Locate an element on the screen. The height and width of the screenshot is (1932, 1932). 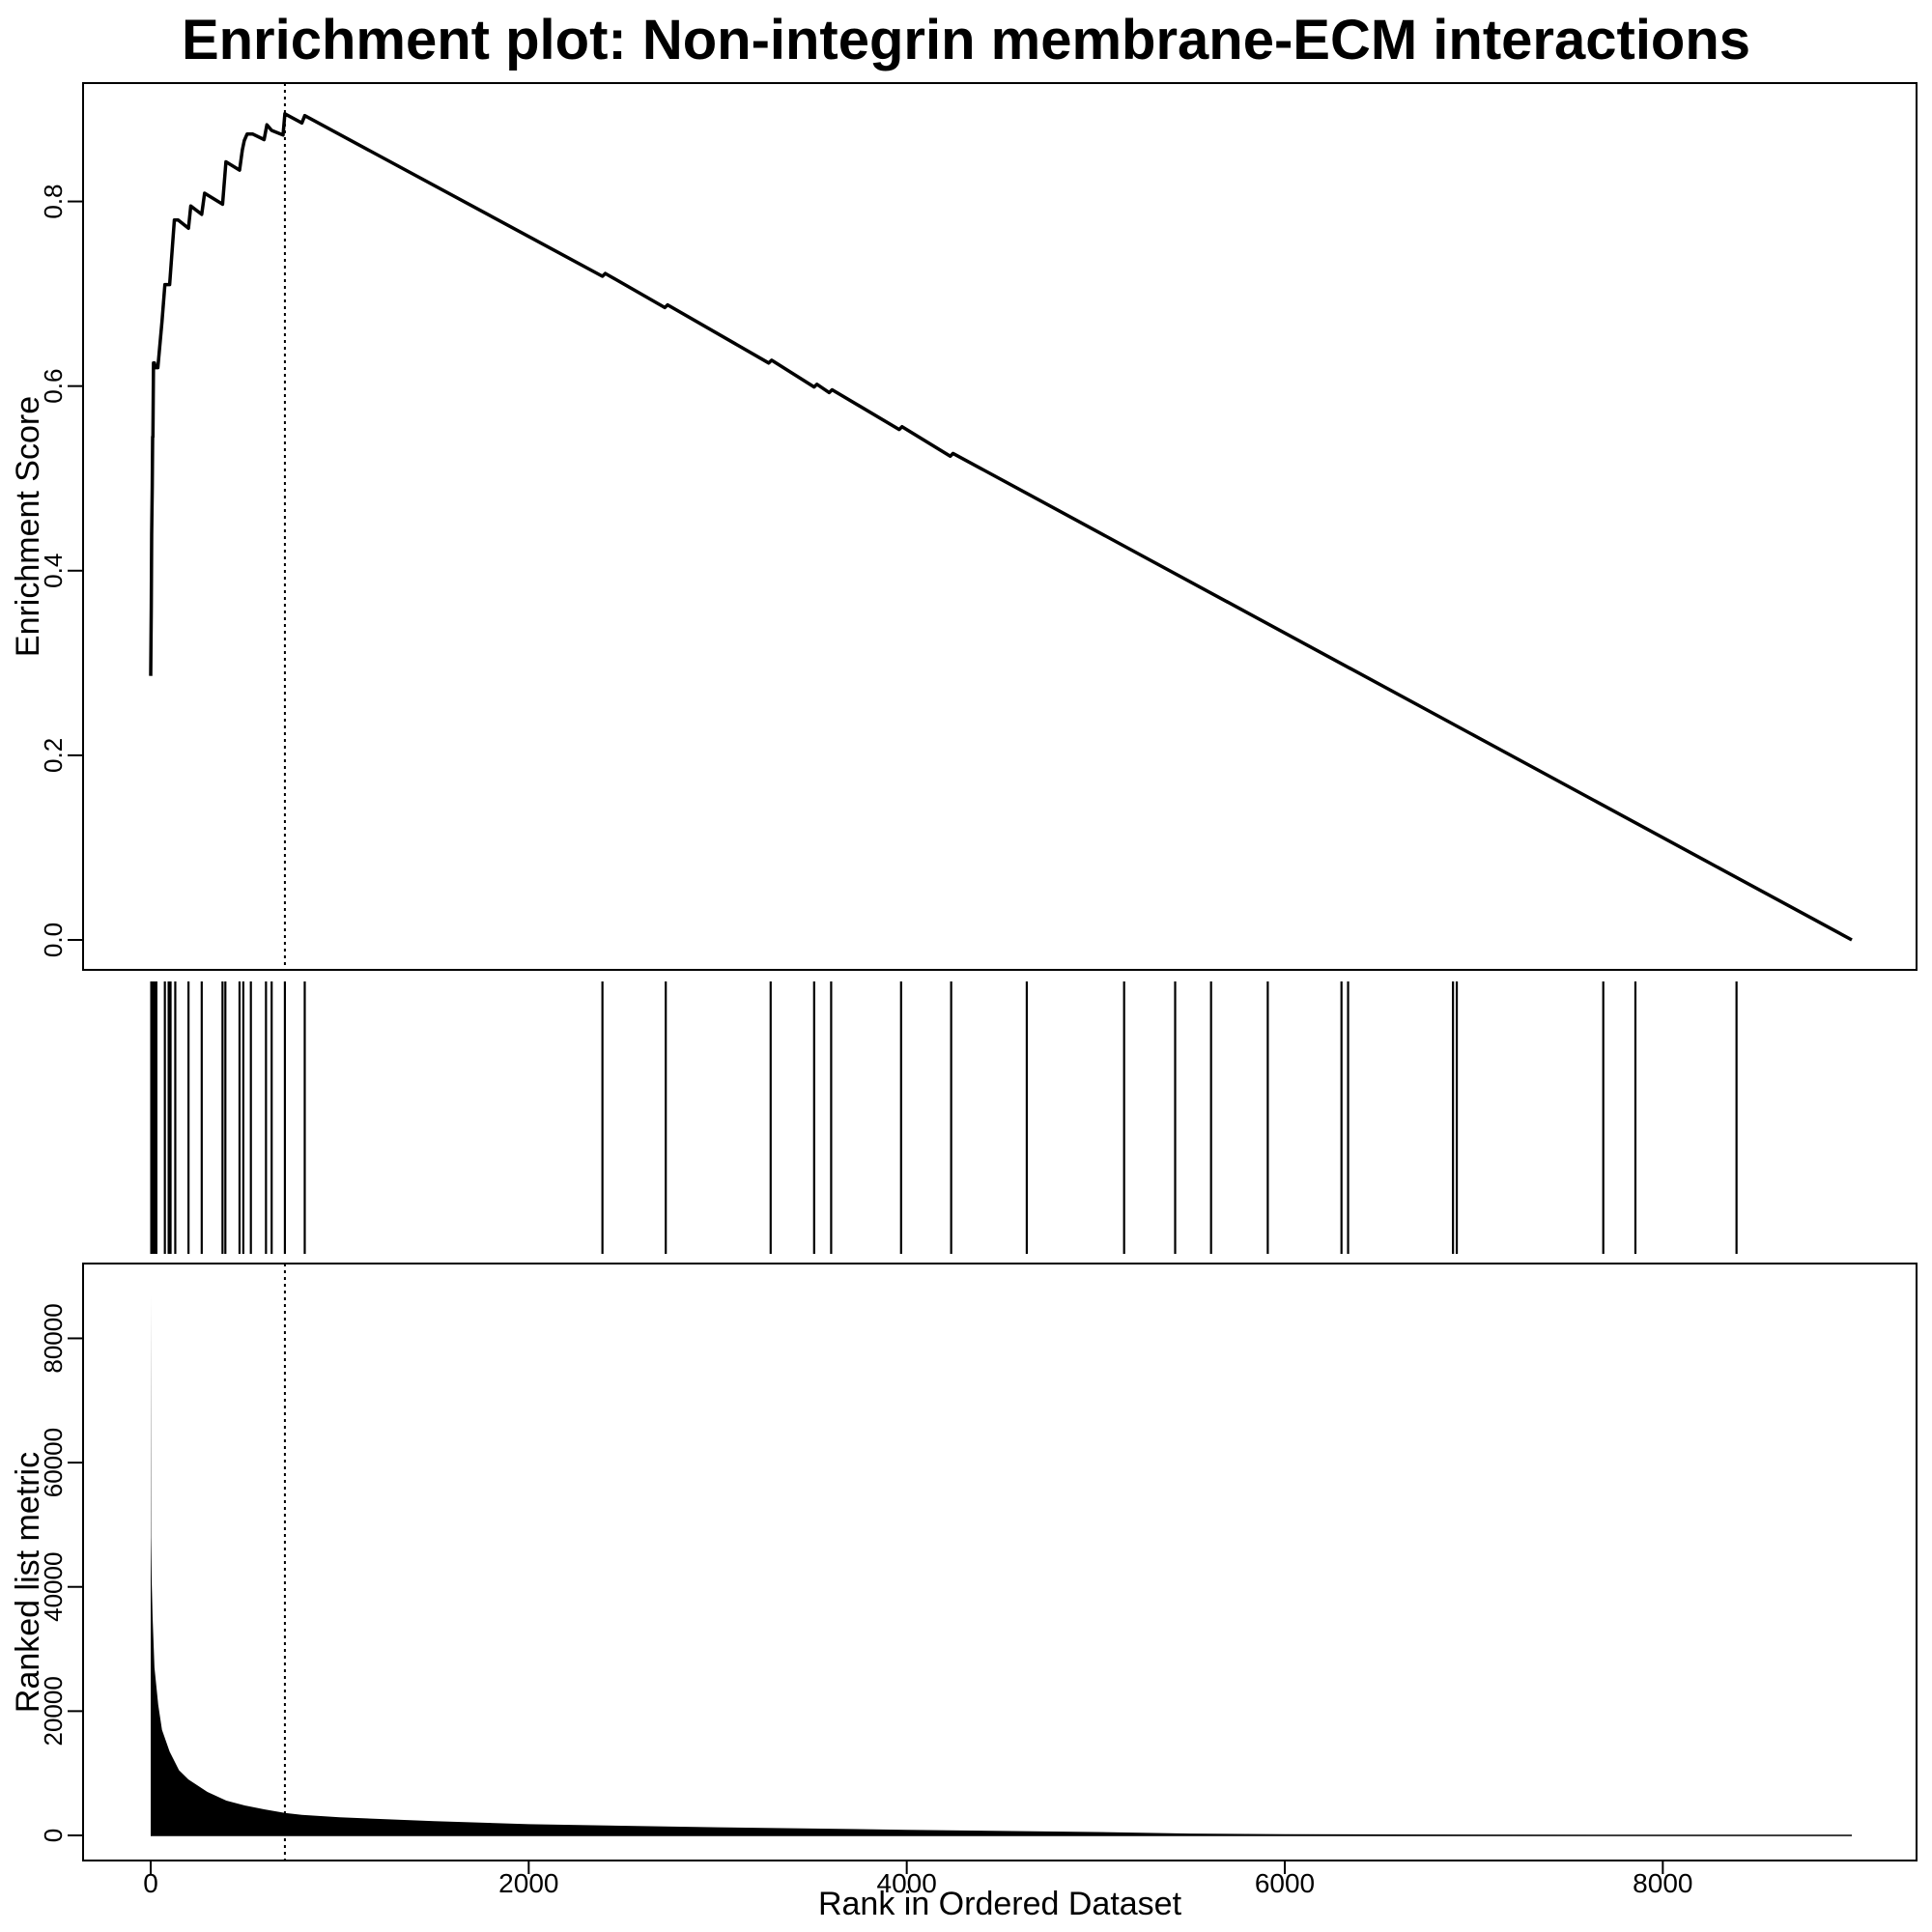
gene-hits-panel is located at coordinates (944, 1117).